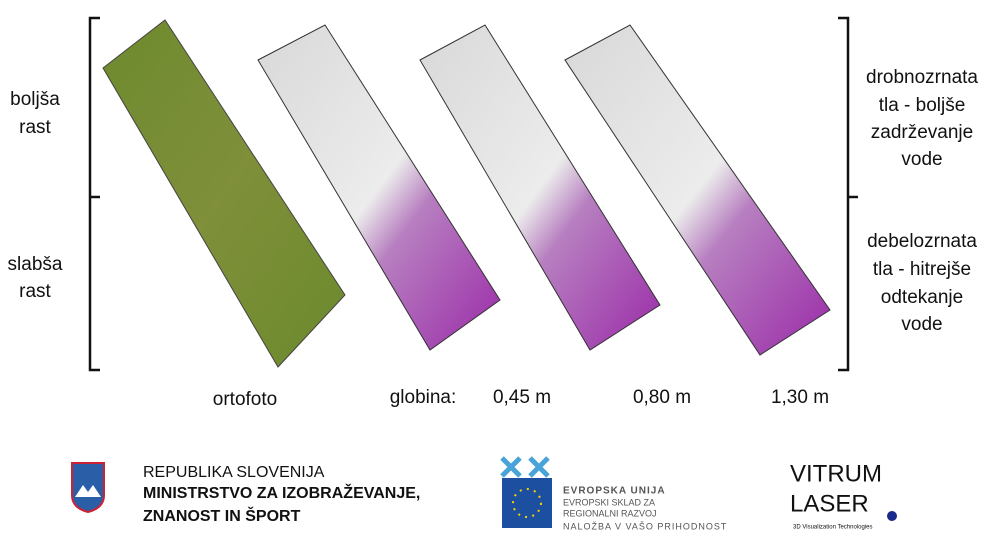 This screenshot has height=547, width=1000. I want to click on vitrum-text: LASER, so click(829, 503).